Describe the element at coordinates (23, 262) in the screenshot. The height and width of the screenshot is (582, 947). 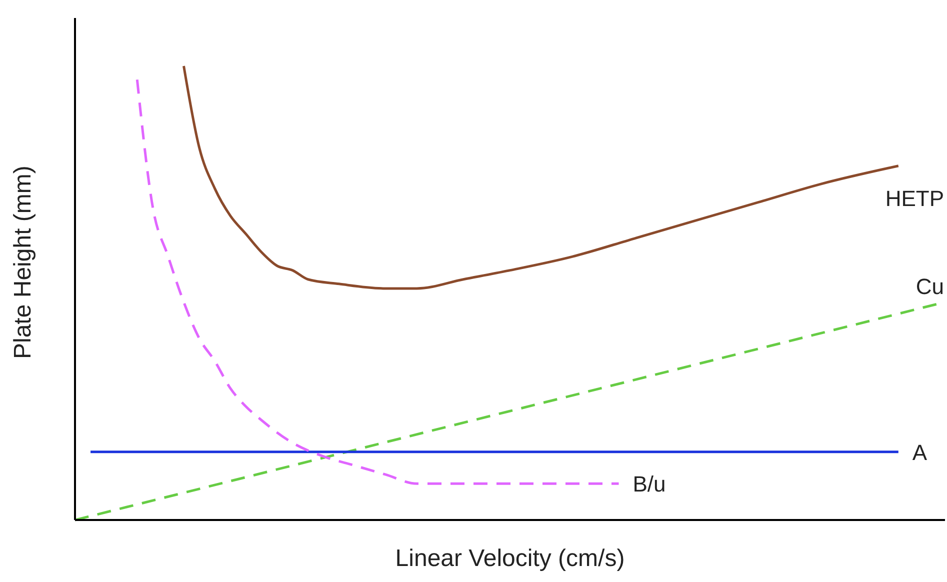
I see `y-axis-title: Plate Height (mm)` at that location.